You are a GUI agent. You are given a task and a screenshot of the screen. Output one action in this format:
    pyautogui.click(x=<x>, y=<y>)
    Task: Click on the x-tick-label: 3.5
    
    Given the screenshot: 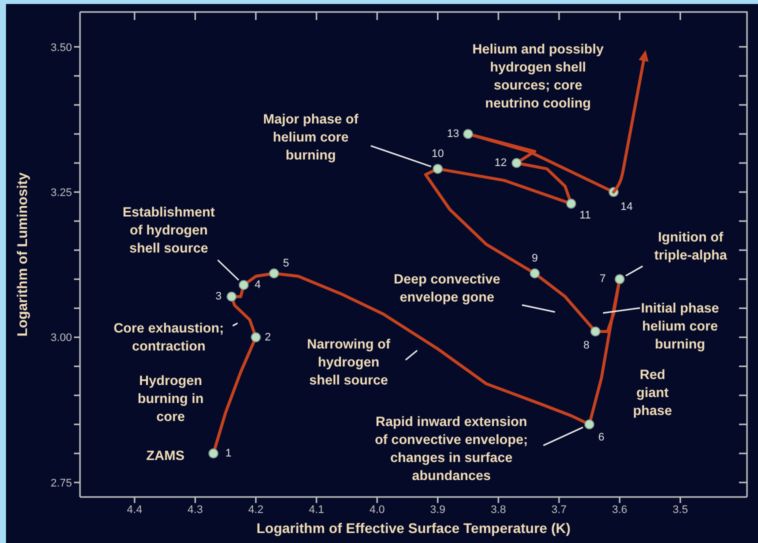 What is the action you would take?
    pyautogui.click(x=680, y=510)
    